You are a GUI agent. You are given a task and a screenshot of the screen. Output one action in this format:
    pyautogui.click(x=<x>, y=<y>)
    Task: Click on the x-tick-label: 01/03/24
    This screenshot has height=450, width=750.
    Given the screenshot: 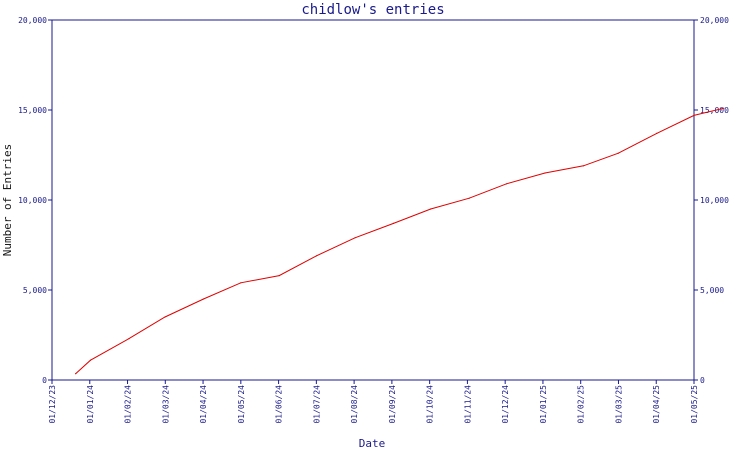 What is the action you would take?
    pyautogui.click(x=165, y=404)
    